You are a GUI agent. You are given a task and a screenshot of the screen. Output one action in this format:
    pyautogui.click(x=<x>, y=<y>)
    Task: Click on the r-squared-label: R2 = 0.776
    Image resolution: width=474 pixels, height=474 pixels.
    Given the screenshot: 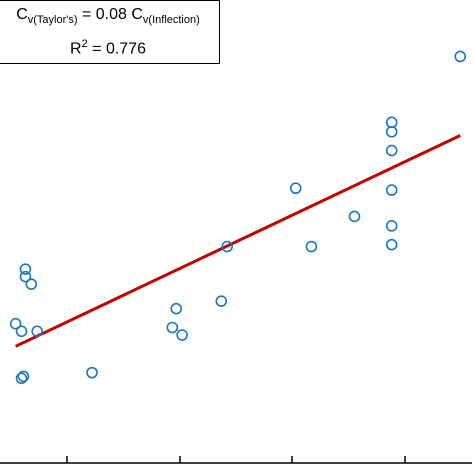 What is the action you would take?
    pyautogui.click(x=108, y=48)
    